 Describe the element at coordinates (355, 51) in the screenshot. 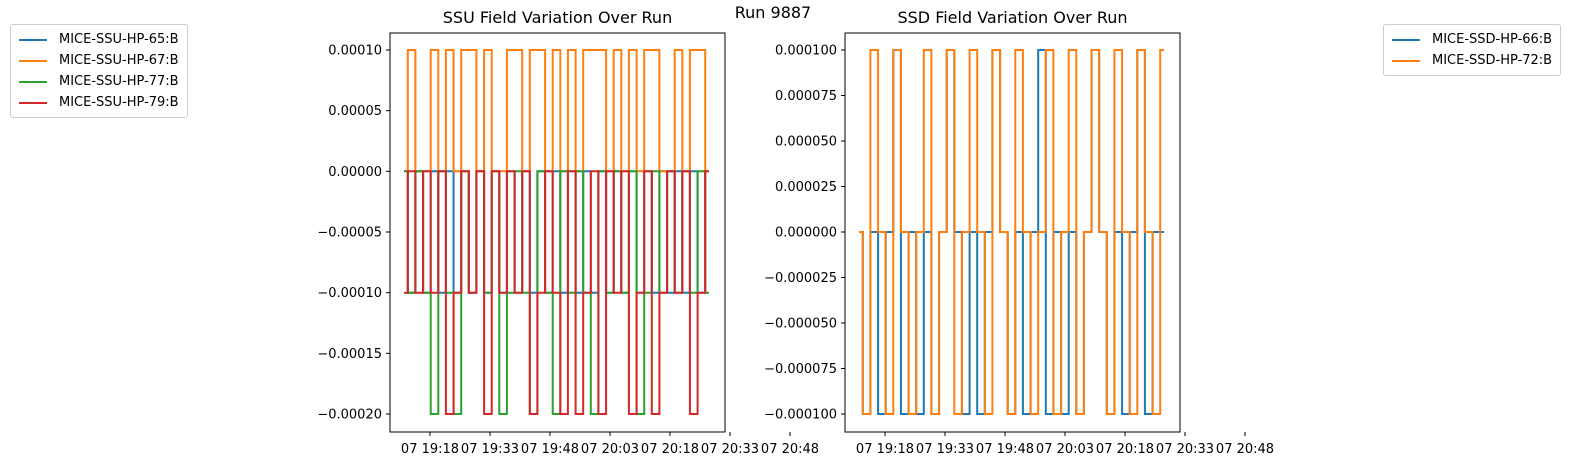

I see `ssu-y-tick-label: 0.00010` at that location.